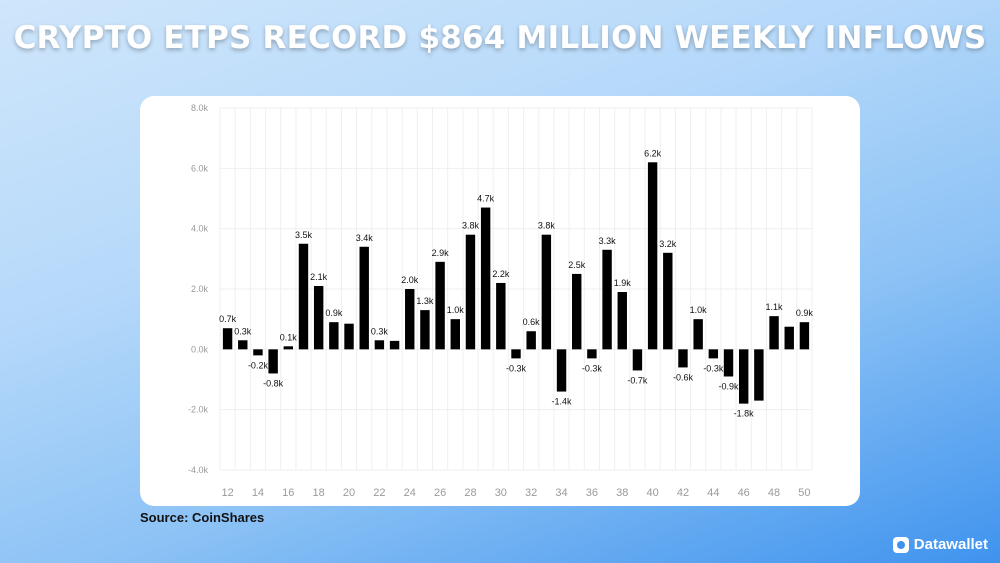  Describe the element at coordinates (200, 349) in the screenshot. I see `y-tick-label: 0.0k` at that location.